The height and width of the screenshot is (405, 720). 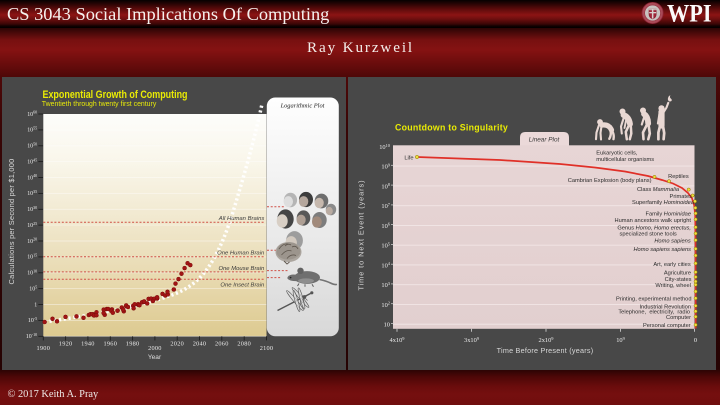 I want to click on svg-text: 1980, so click(x=133, y=343).